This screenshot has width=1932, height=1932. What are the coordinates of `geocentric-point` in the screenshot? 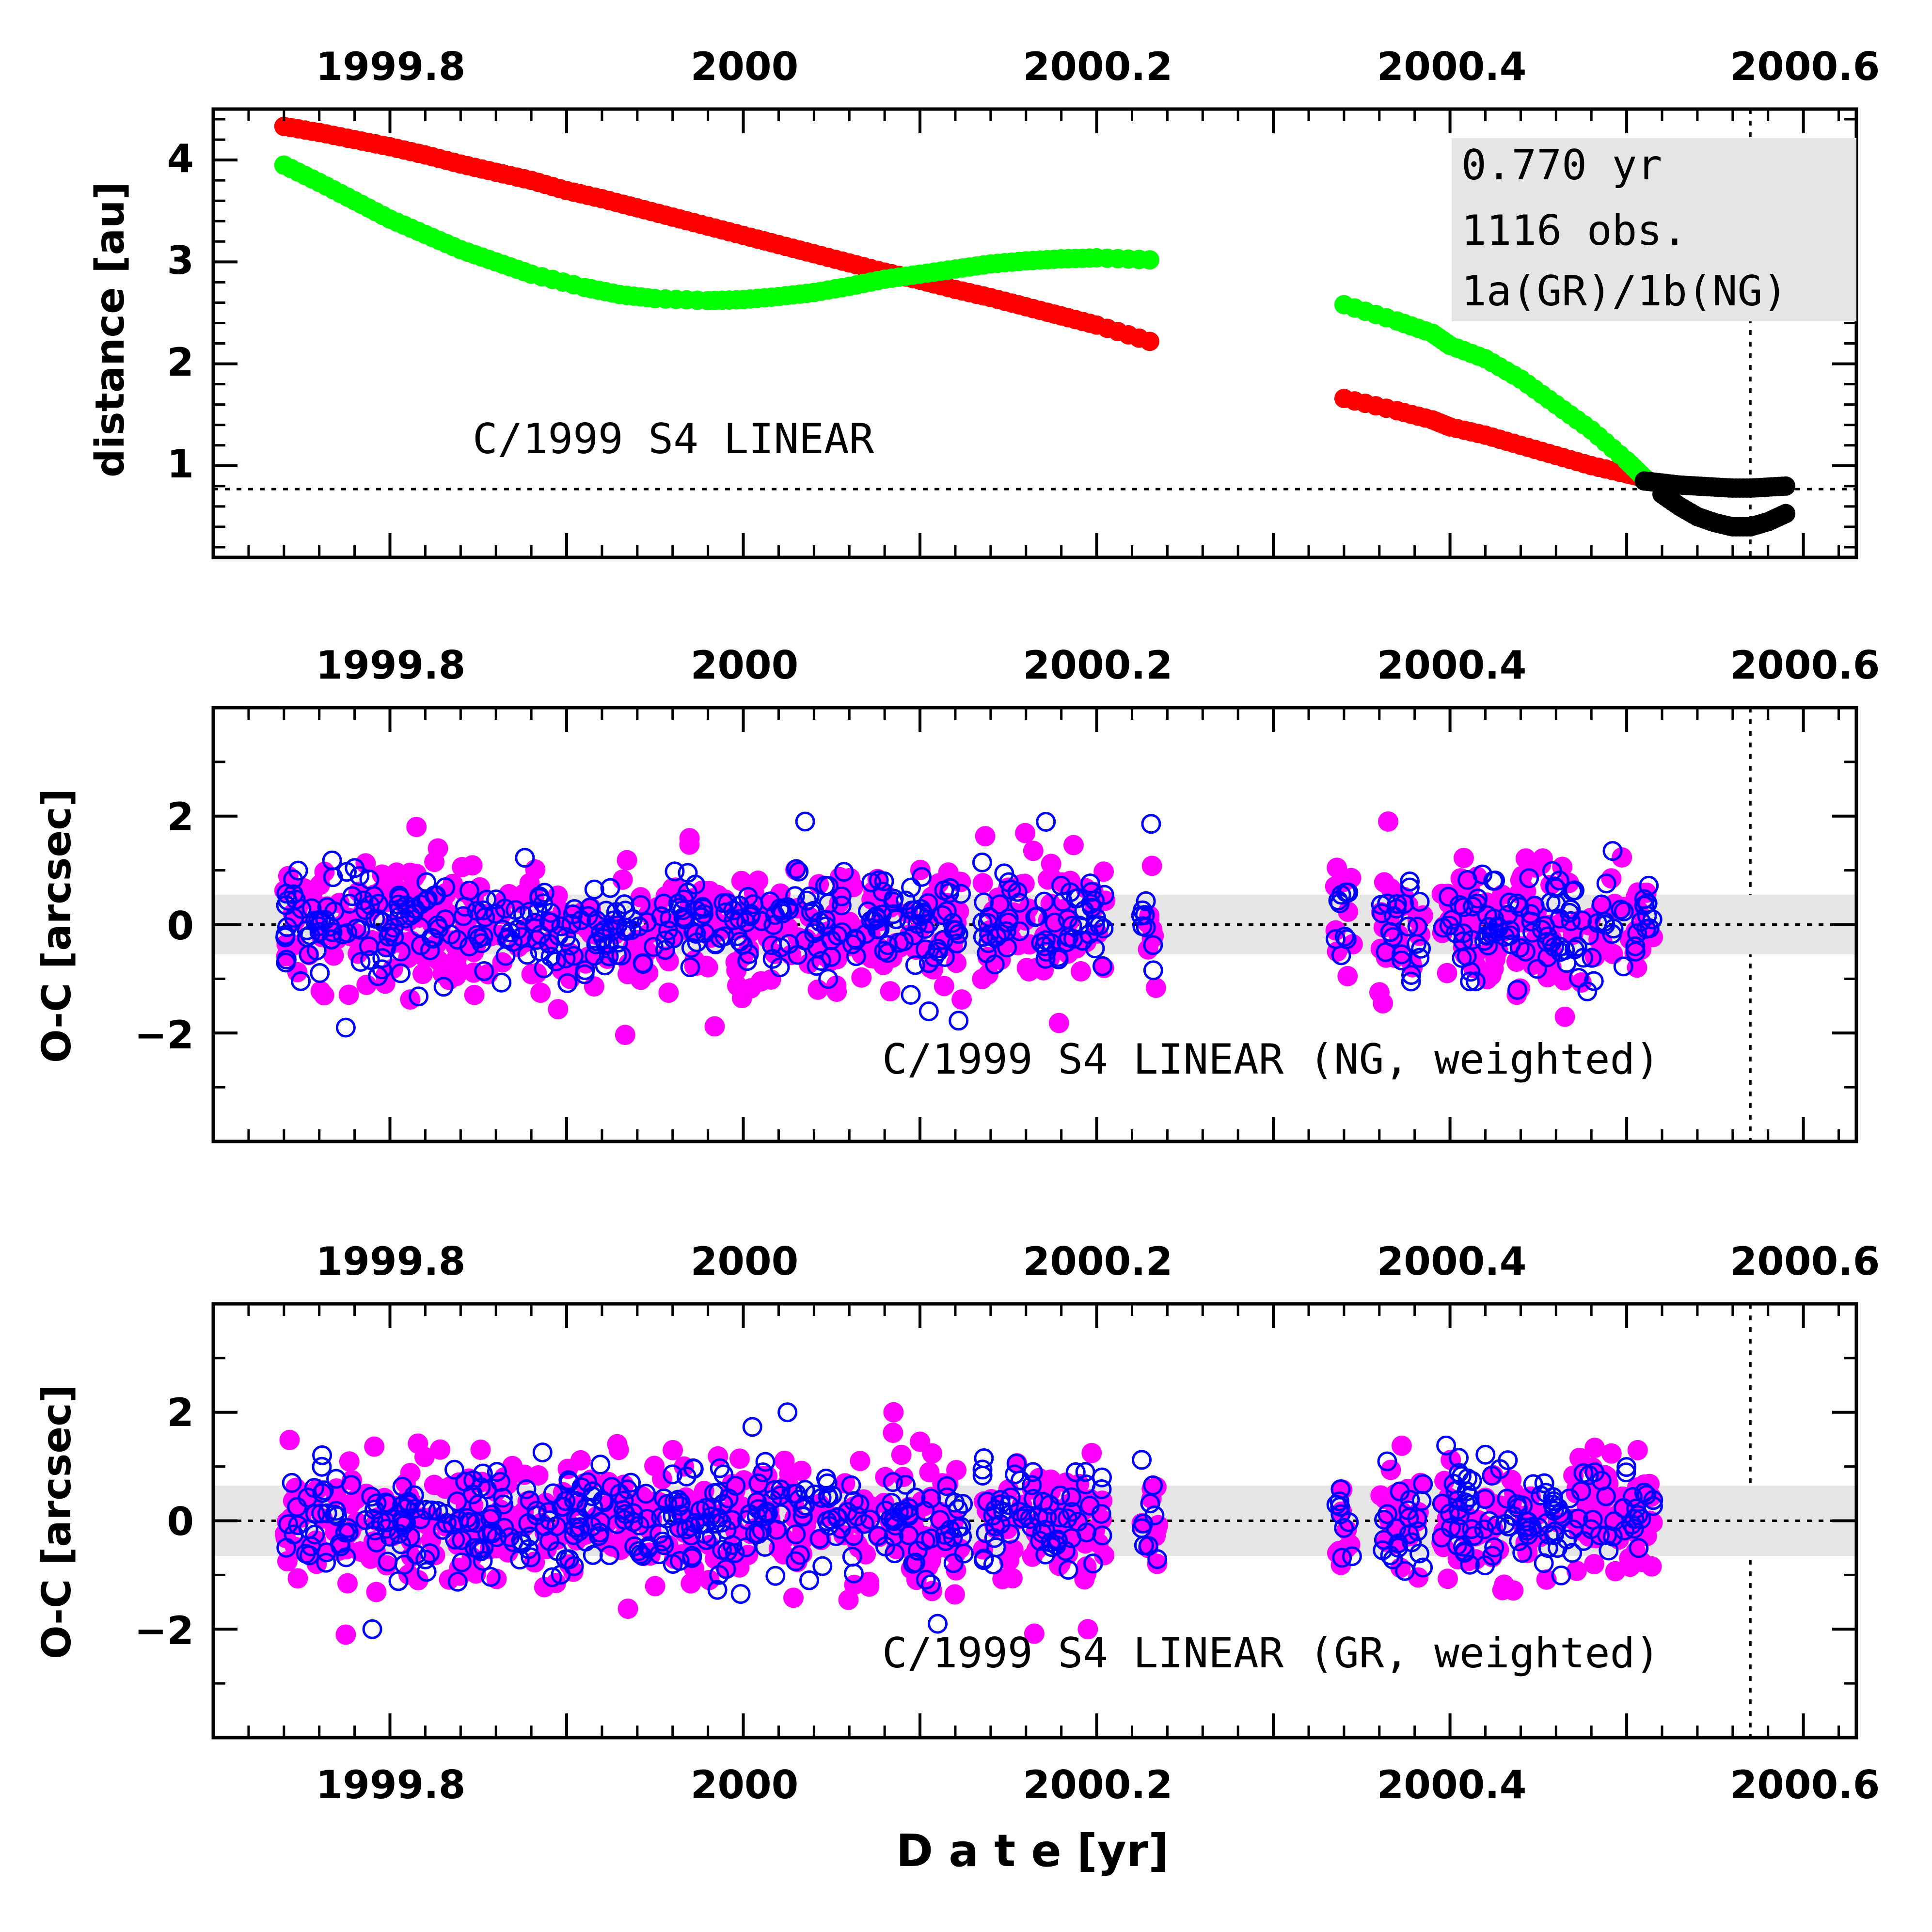 It's located at (1149, 260).